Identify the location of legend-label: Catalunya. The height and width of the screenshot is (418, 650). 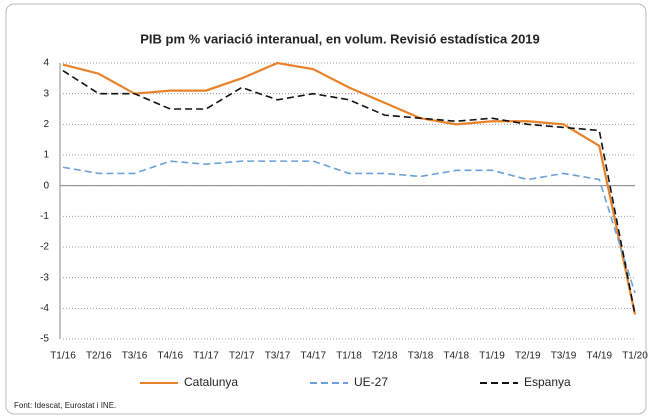
(211, 382).